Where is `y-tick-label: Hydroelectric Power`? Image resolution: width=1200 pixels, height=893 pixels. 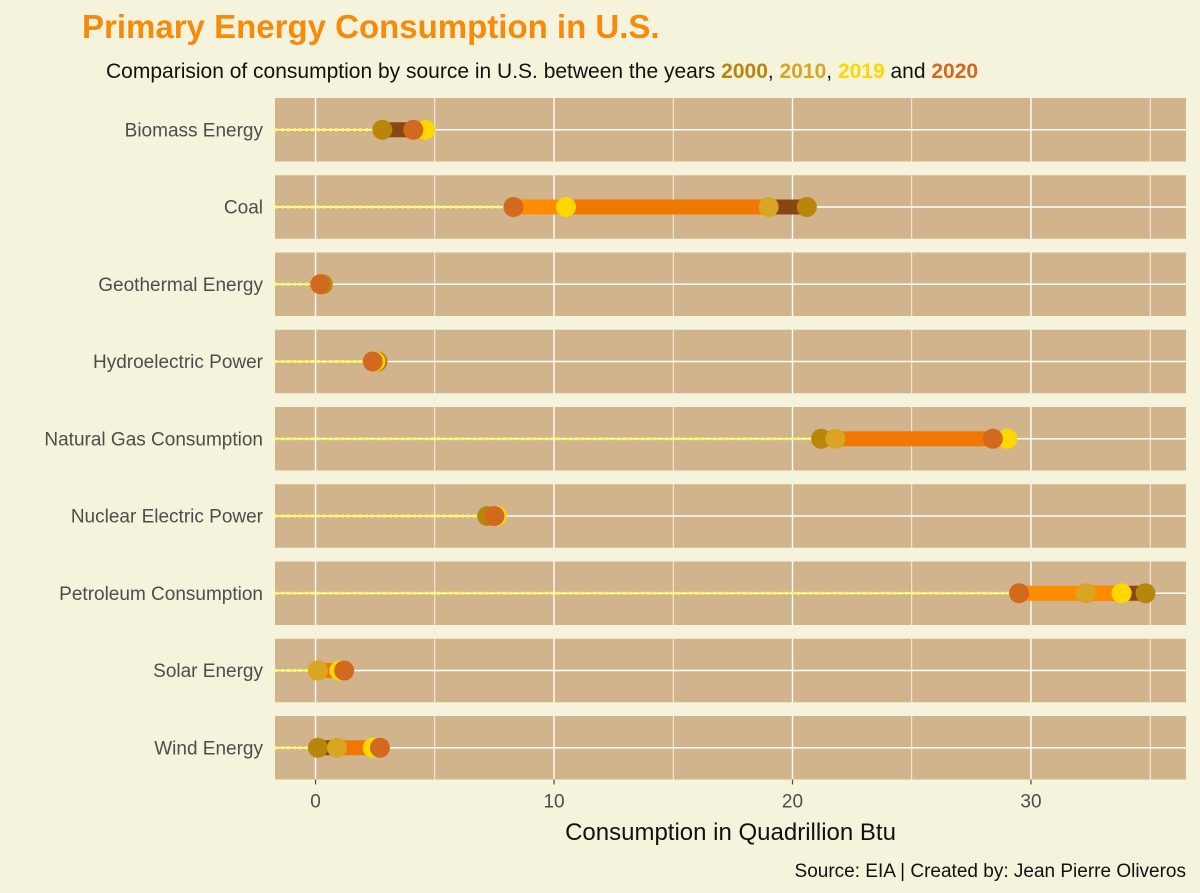 y-tick-label: Hydroelectric Power is located at coordinates (178, 362).